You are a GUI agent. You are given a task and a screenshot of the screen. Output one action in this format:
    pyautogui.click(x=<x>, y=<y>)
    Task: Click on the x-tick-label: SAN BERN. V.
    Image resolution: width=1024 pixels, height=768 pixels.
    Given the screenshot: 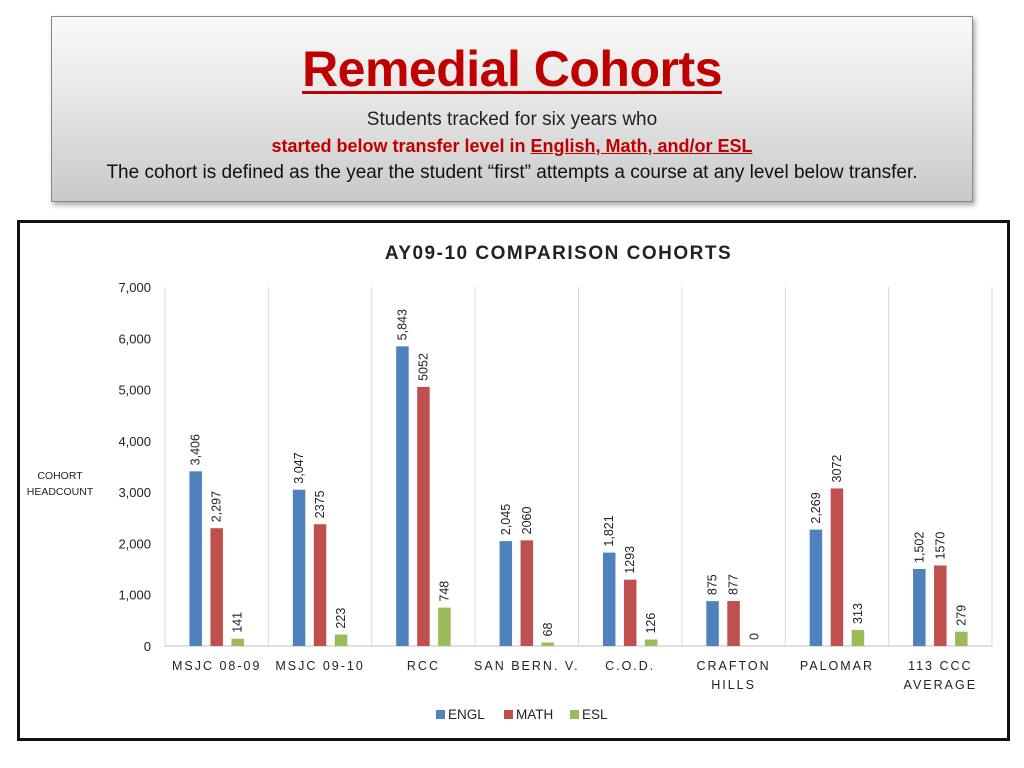 What is the action you would take?
    pyautogui.click(x=527, y=666)
    